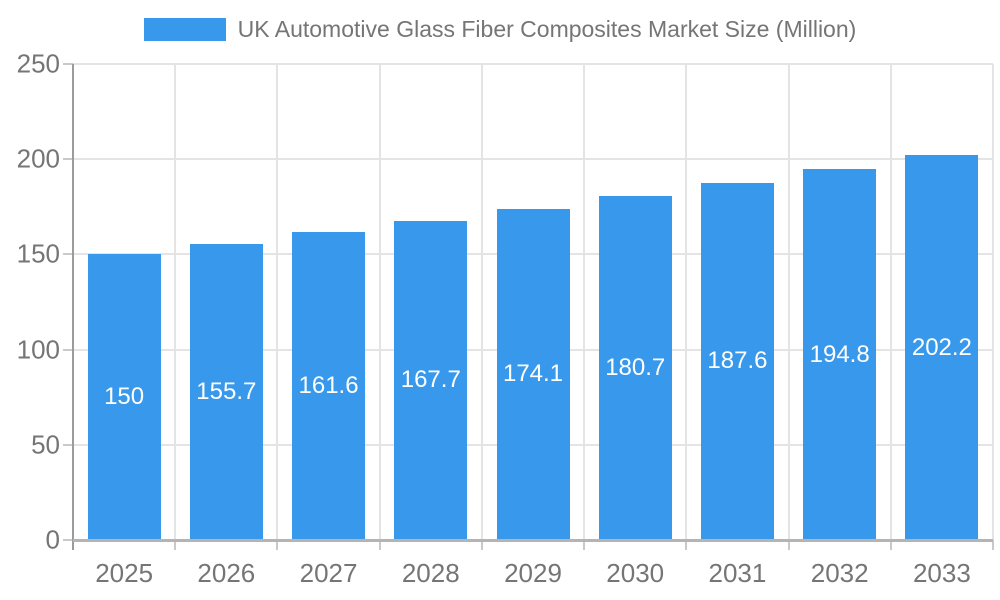  I want to click on bar-2029, so click(533, 374).